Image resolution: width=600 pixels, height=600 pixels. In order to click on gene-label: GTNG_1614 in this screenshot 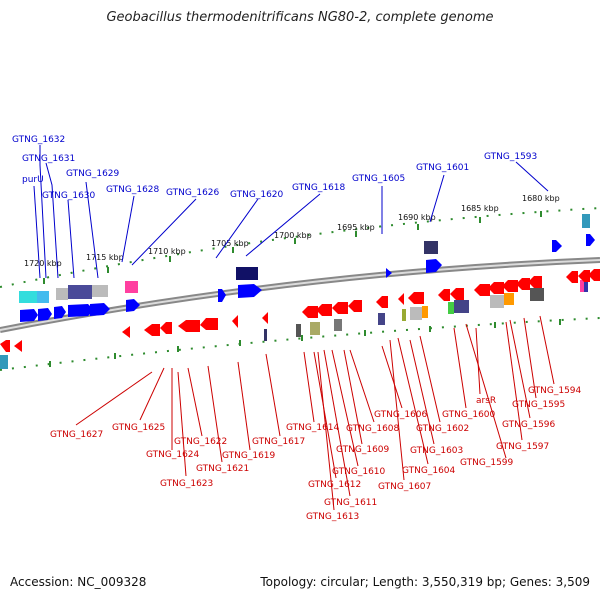, I will do `click(313, 428)`.